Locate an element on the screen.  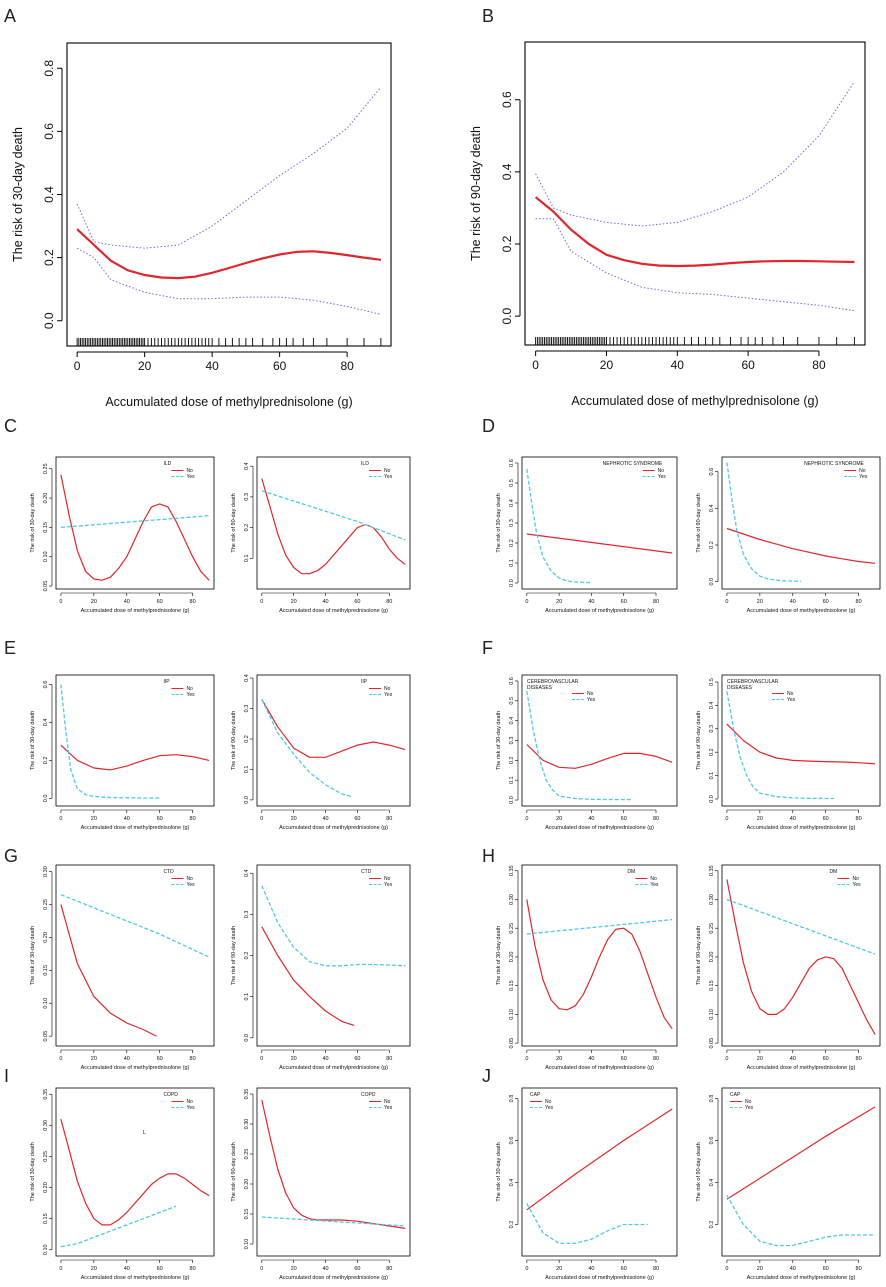
y-axis: 0.0 0.1 0.2 0.3 0.4 0.5 is located at coordinates (714, 740).